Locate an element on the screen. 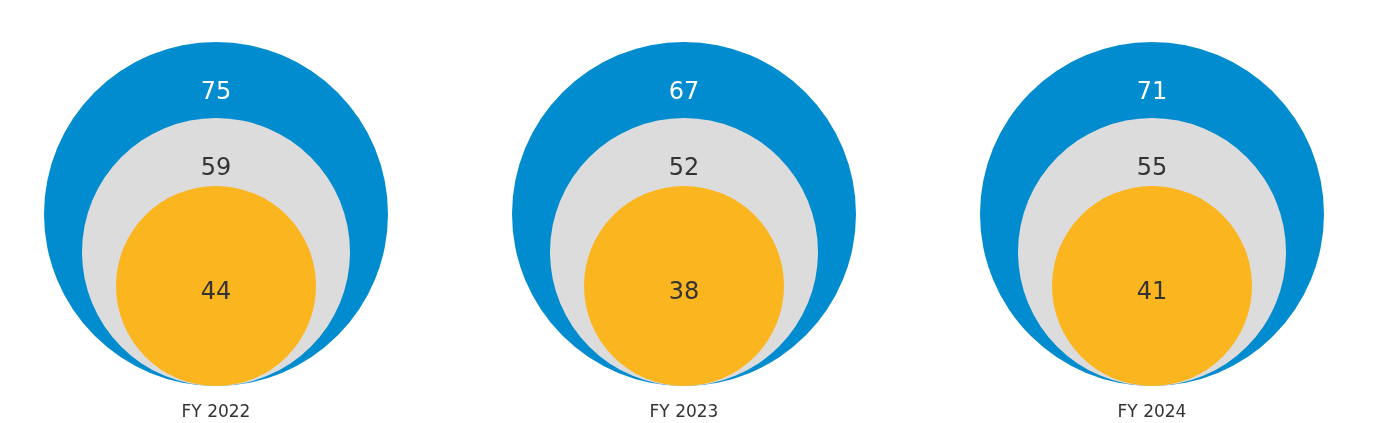 This screenshot has height=423, width=1374. data-label: 75 is located at coordinates (216, 91).